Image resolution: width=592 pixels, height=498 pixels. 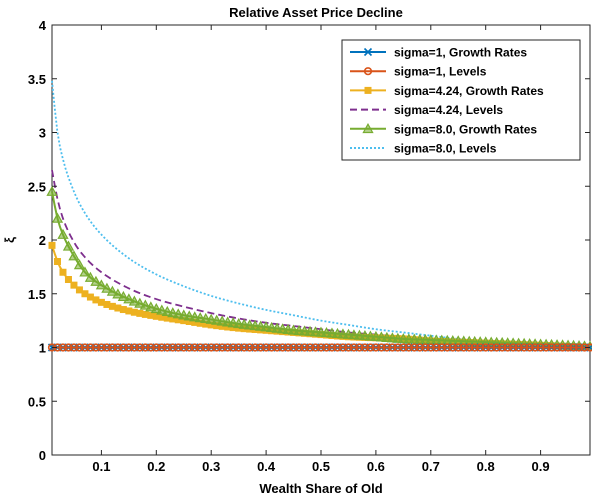 I want to click on x-tick-label-5: 0.6, so click(x=376, y=466).